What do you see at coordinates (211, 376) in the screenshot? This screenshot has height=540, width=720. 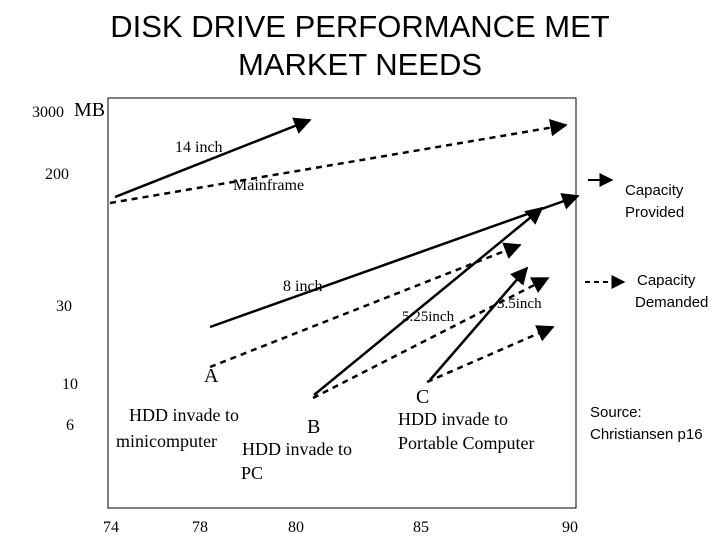 I see `annotation-a-letter: A` at bounding box center [211, 376].